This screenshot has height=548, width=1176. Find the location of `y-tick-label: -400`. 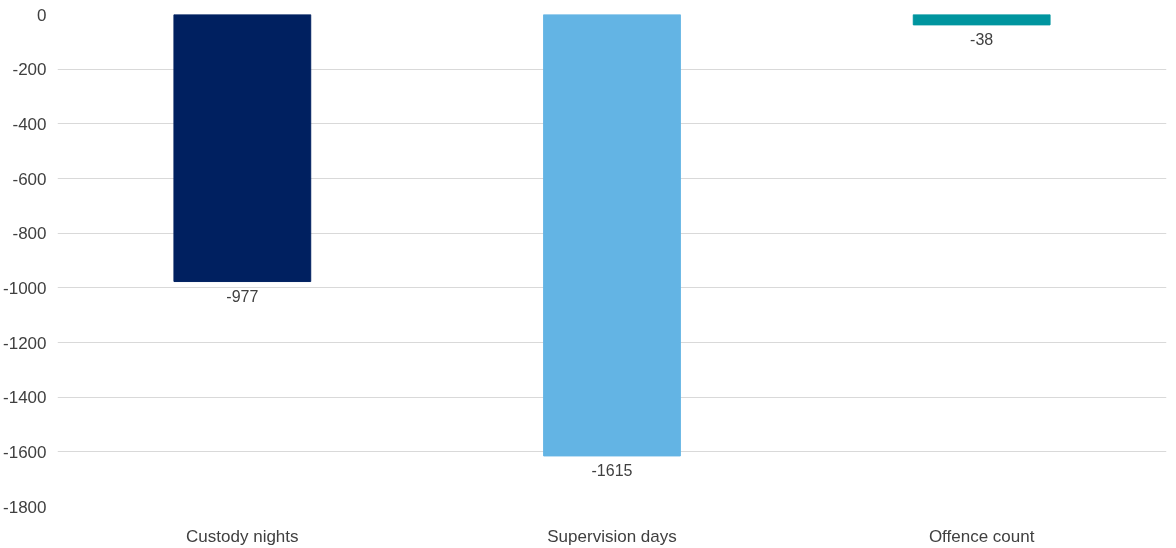

y-tick-label: -400 is located at coordinates (29, 124).